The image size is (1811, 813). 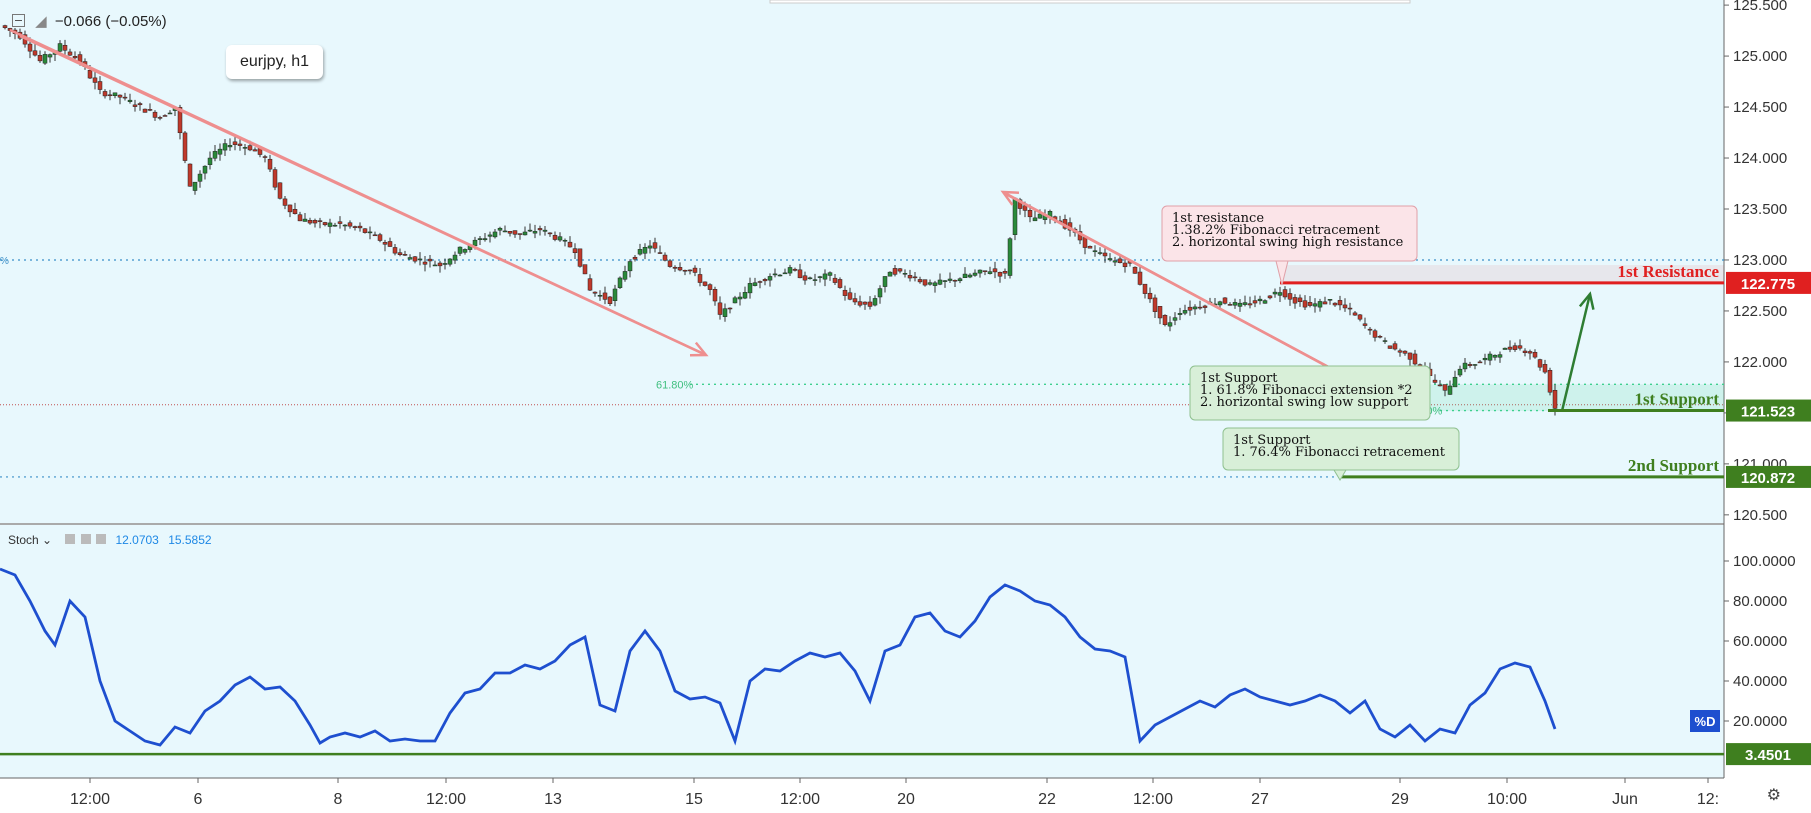 I want to click on chevron-down-icon: ⌄, so click(x=47, y=540).